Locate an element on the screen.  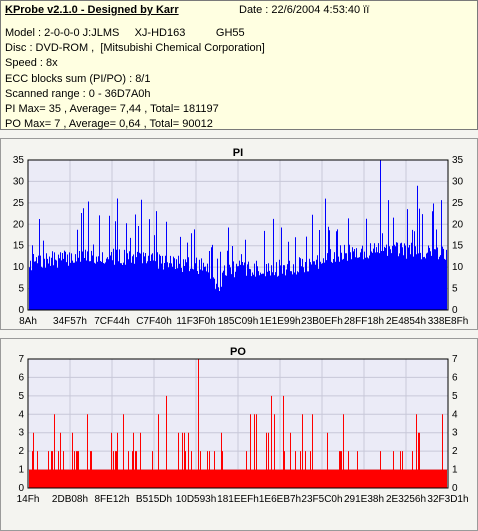
y-tick-label-right: 6 is located at coordinates (455, 377).